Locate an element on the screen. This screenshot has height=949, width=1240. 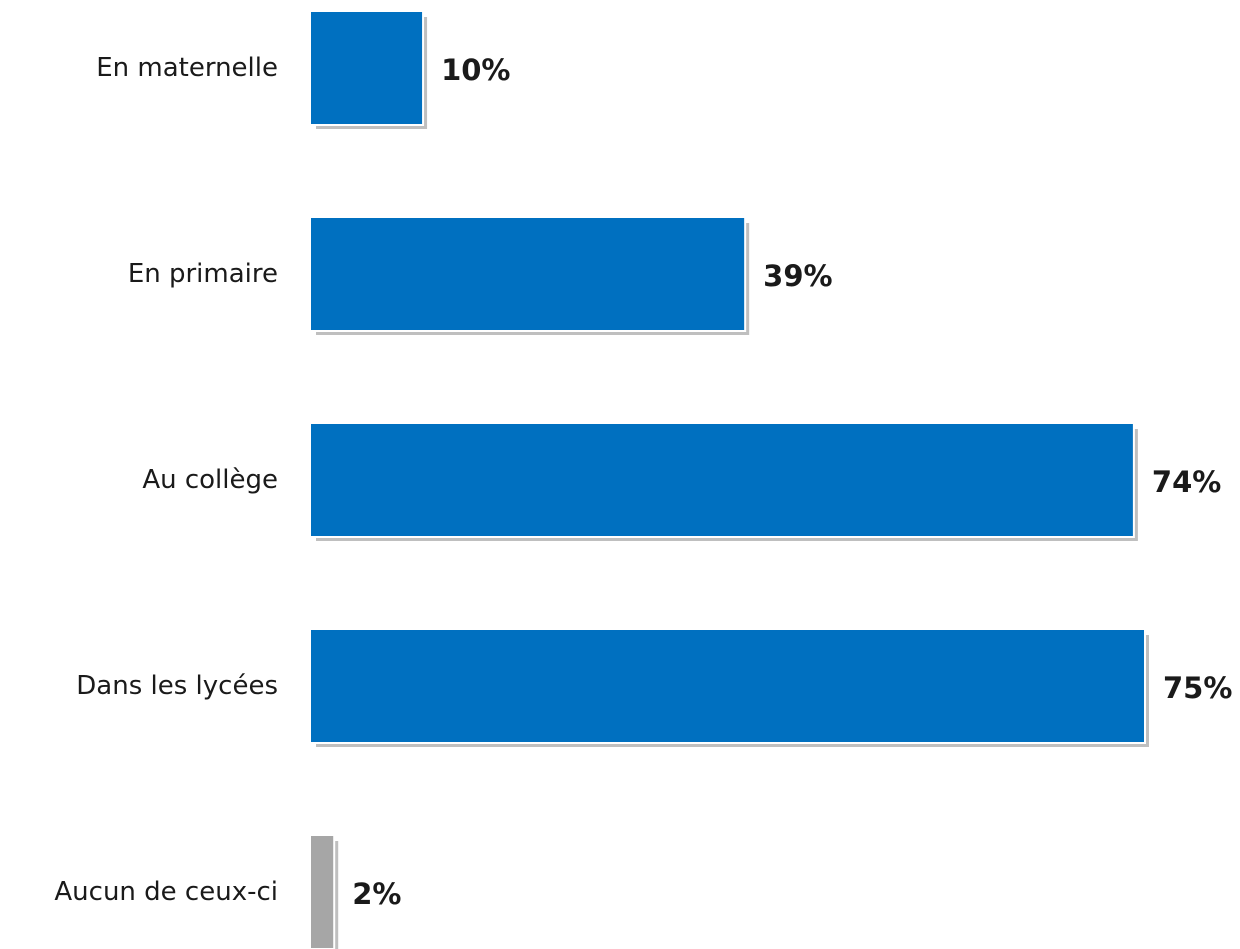
category-label-dans-les-lycees: Dans les lycées is located at coordinates (177, 686).